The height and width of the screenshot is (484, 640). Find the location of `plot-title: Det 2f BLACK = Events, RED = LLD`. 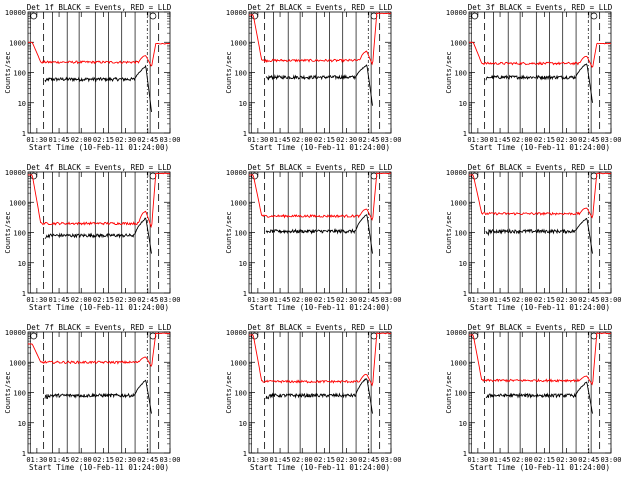

plot-title: Det 2f BLACK = Events, RED = LLD is located at coordinates (320, 7).